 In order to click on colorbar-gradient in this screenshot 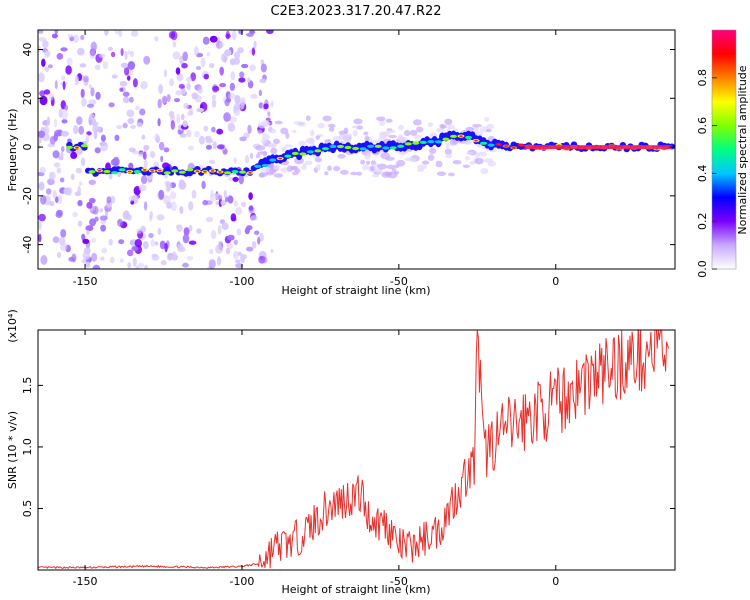, I will do `click(724, 149)`.